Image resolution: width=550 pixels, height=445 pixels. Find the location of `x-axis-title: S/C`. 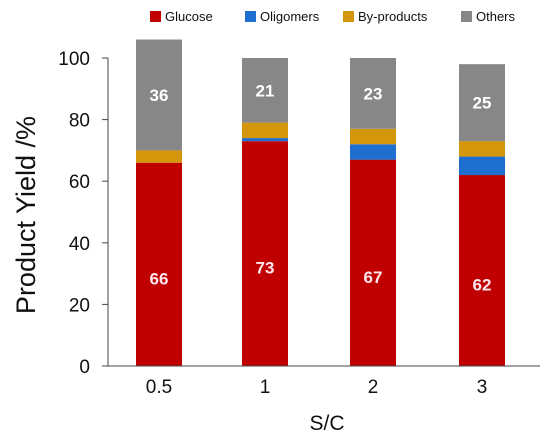

x-axis-title: S/C is located at coordinates (326, 423).